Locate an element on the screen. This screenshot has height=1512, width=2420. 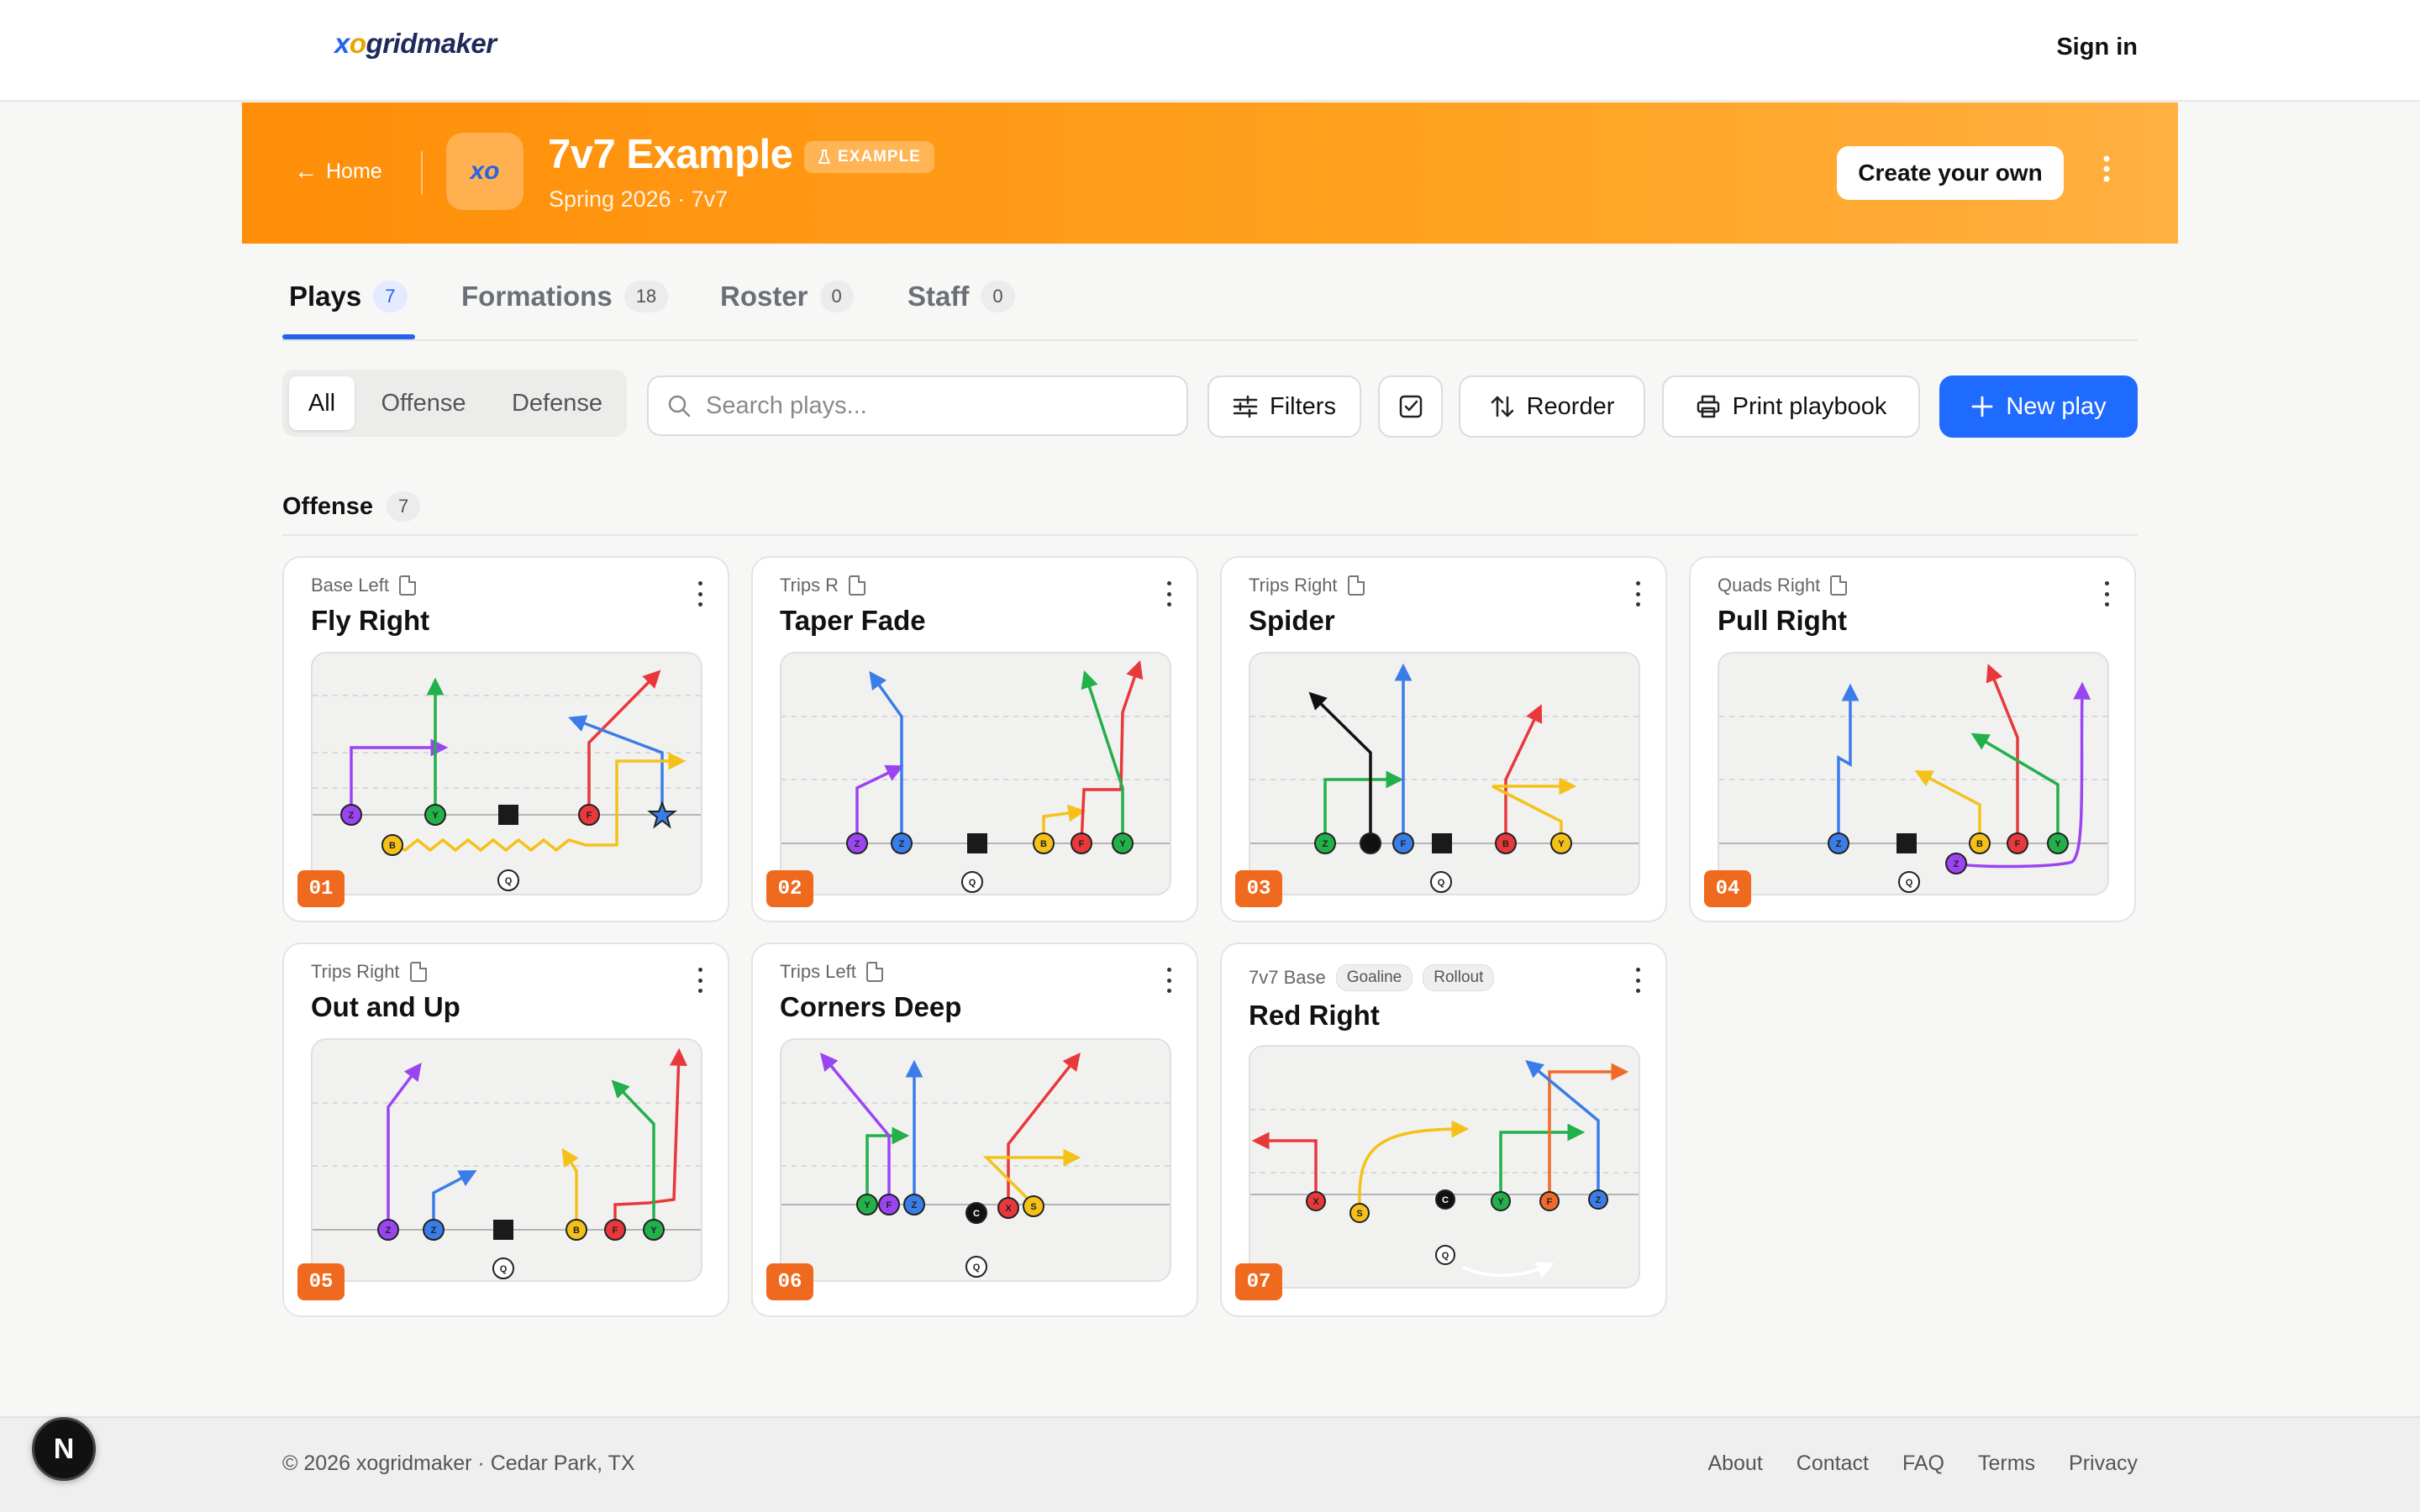
active-tab-indicator is located at coordinates (348, 336).